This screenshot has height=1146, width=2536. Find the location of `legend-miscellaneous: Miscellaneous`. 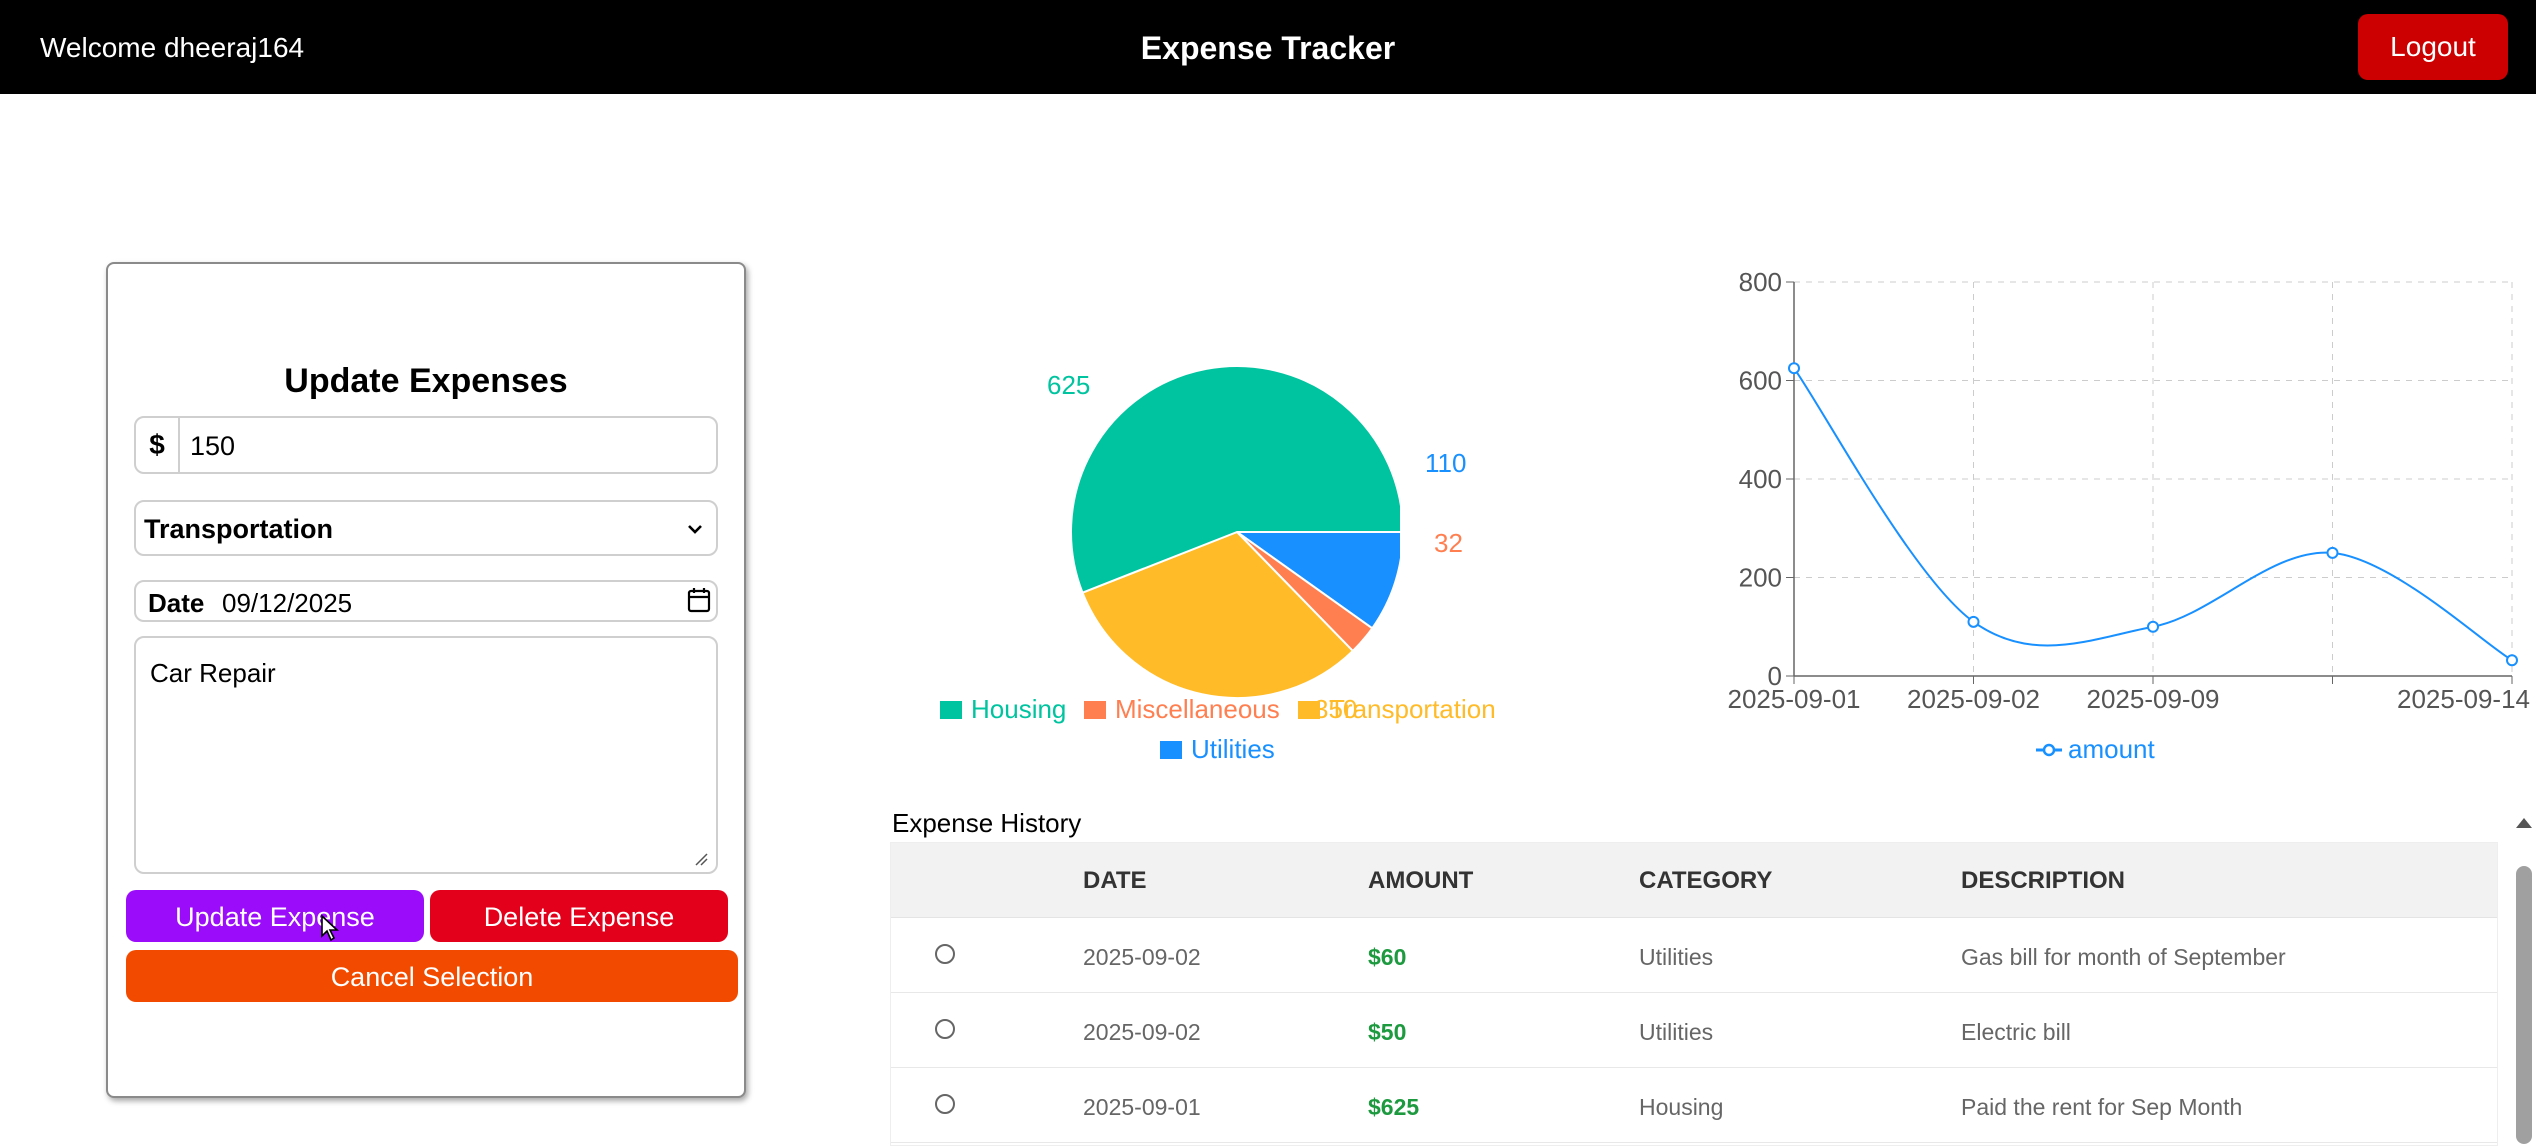

legend-miscellaneous: Miscellaneous is located at coordinates (1182, 709).